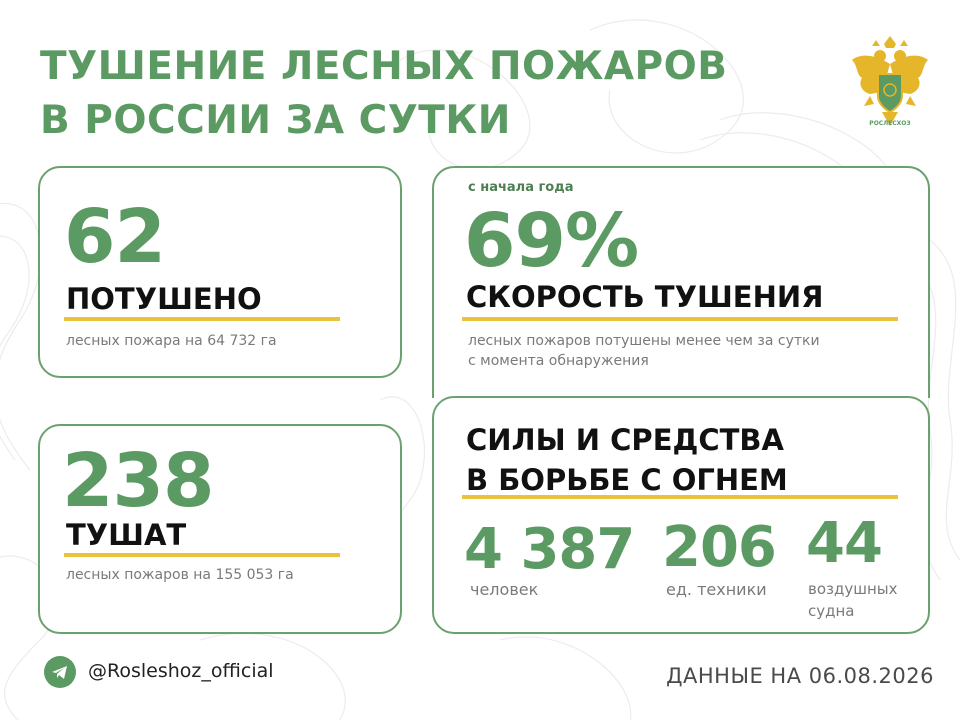 This screenshot has height=720, width=960. I want to click on aircraft-label: воздушных судна, so click(853, 600).